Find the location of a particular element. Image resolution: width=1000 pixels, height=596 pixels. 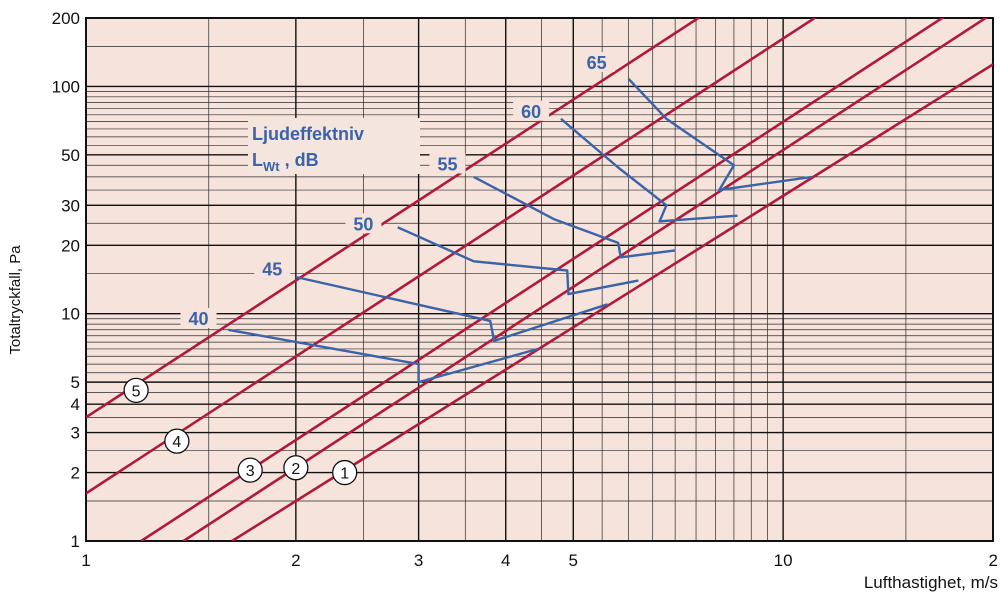

legend-box: Ljudeffektniv LWt , dB is located at coordinates (334, 146).